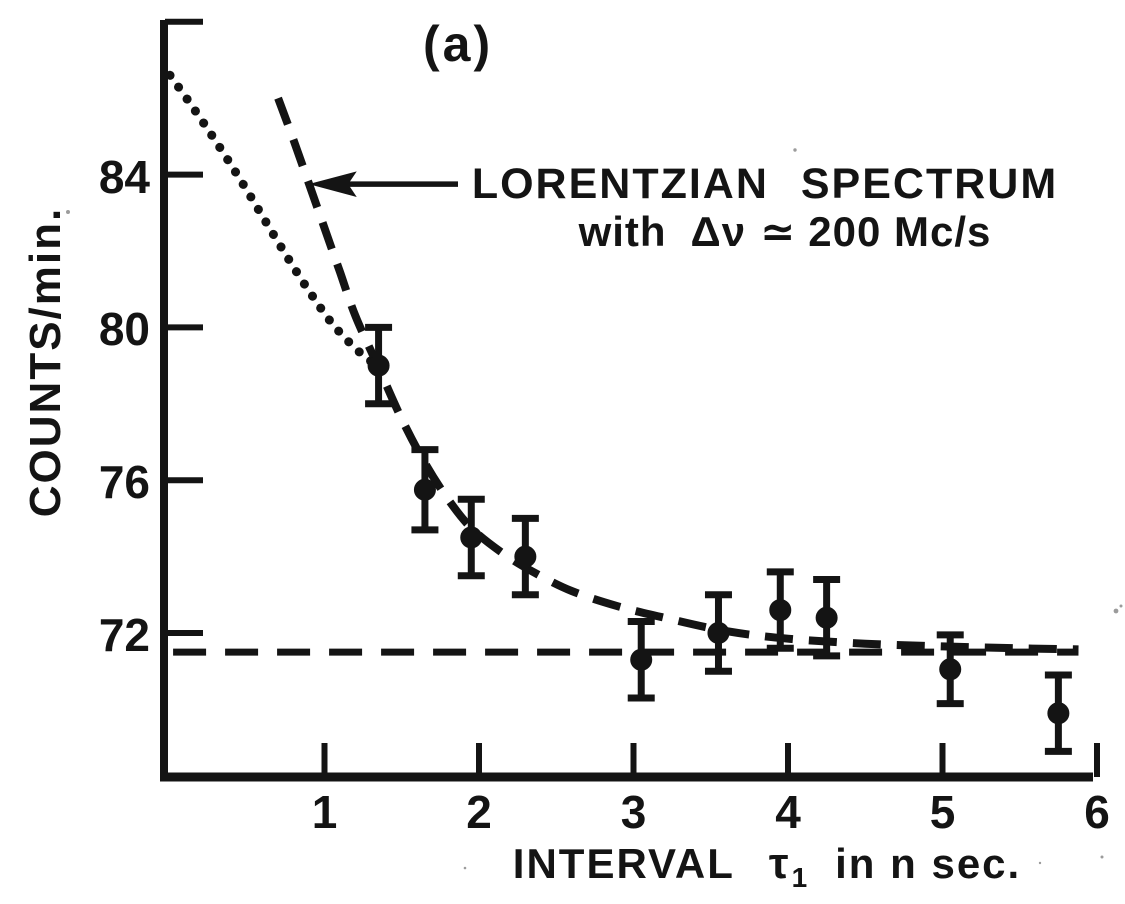 The image size is (1125, 904). What do you see at coordinates (124, 176) in the screenshot?
I see `y-tick-label: 84` at bounding box center [124, 176].